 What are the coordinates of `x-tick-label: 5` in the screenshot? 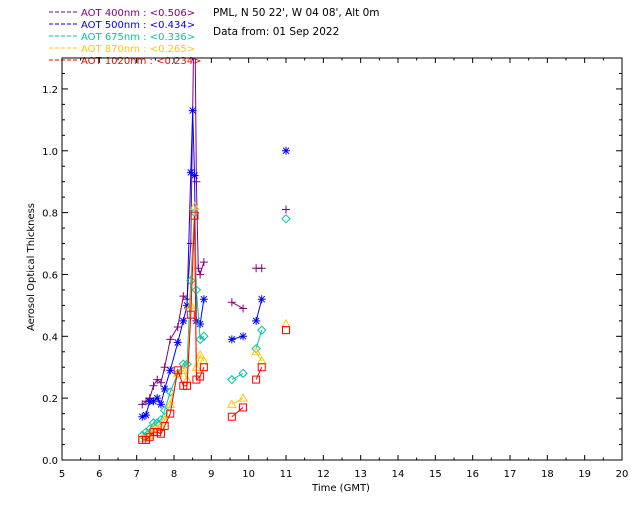 It's located at (62, 474).